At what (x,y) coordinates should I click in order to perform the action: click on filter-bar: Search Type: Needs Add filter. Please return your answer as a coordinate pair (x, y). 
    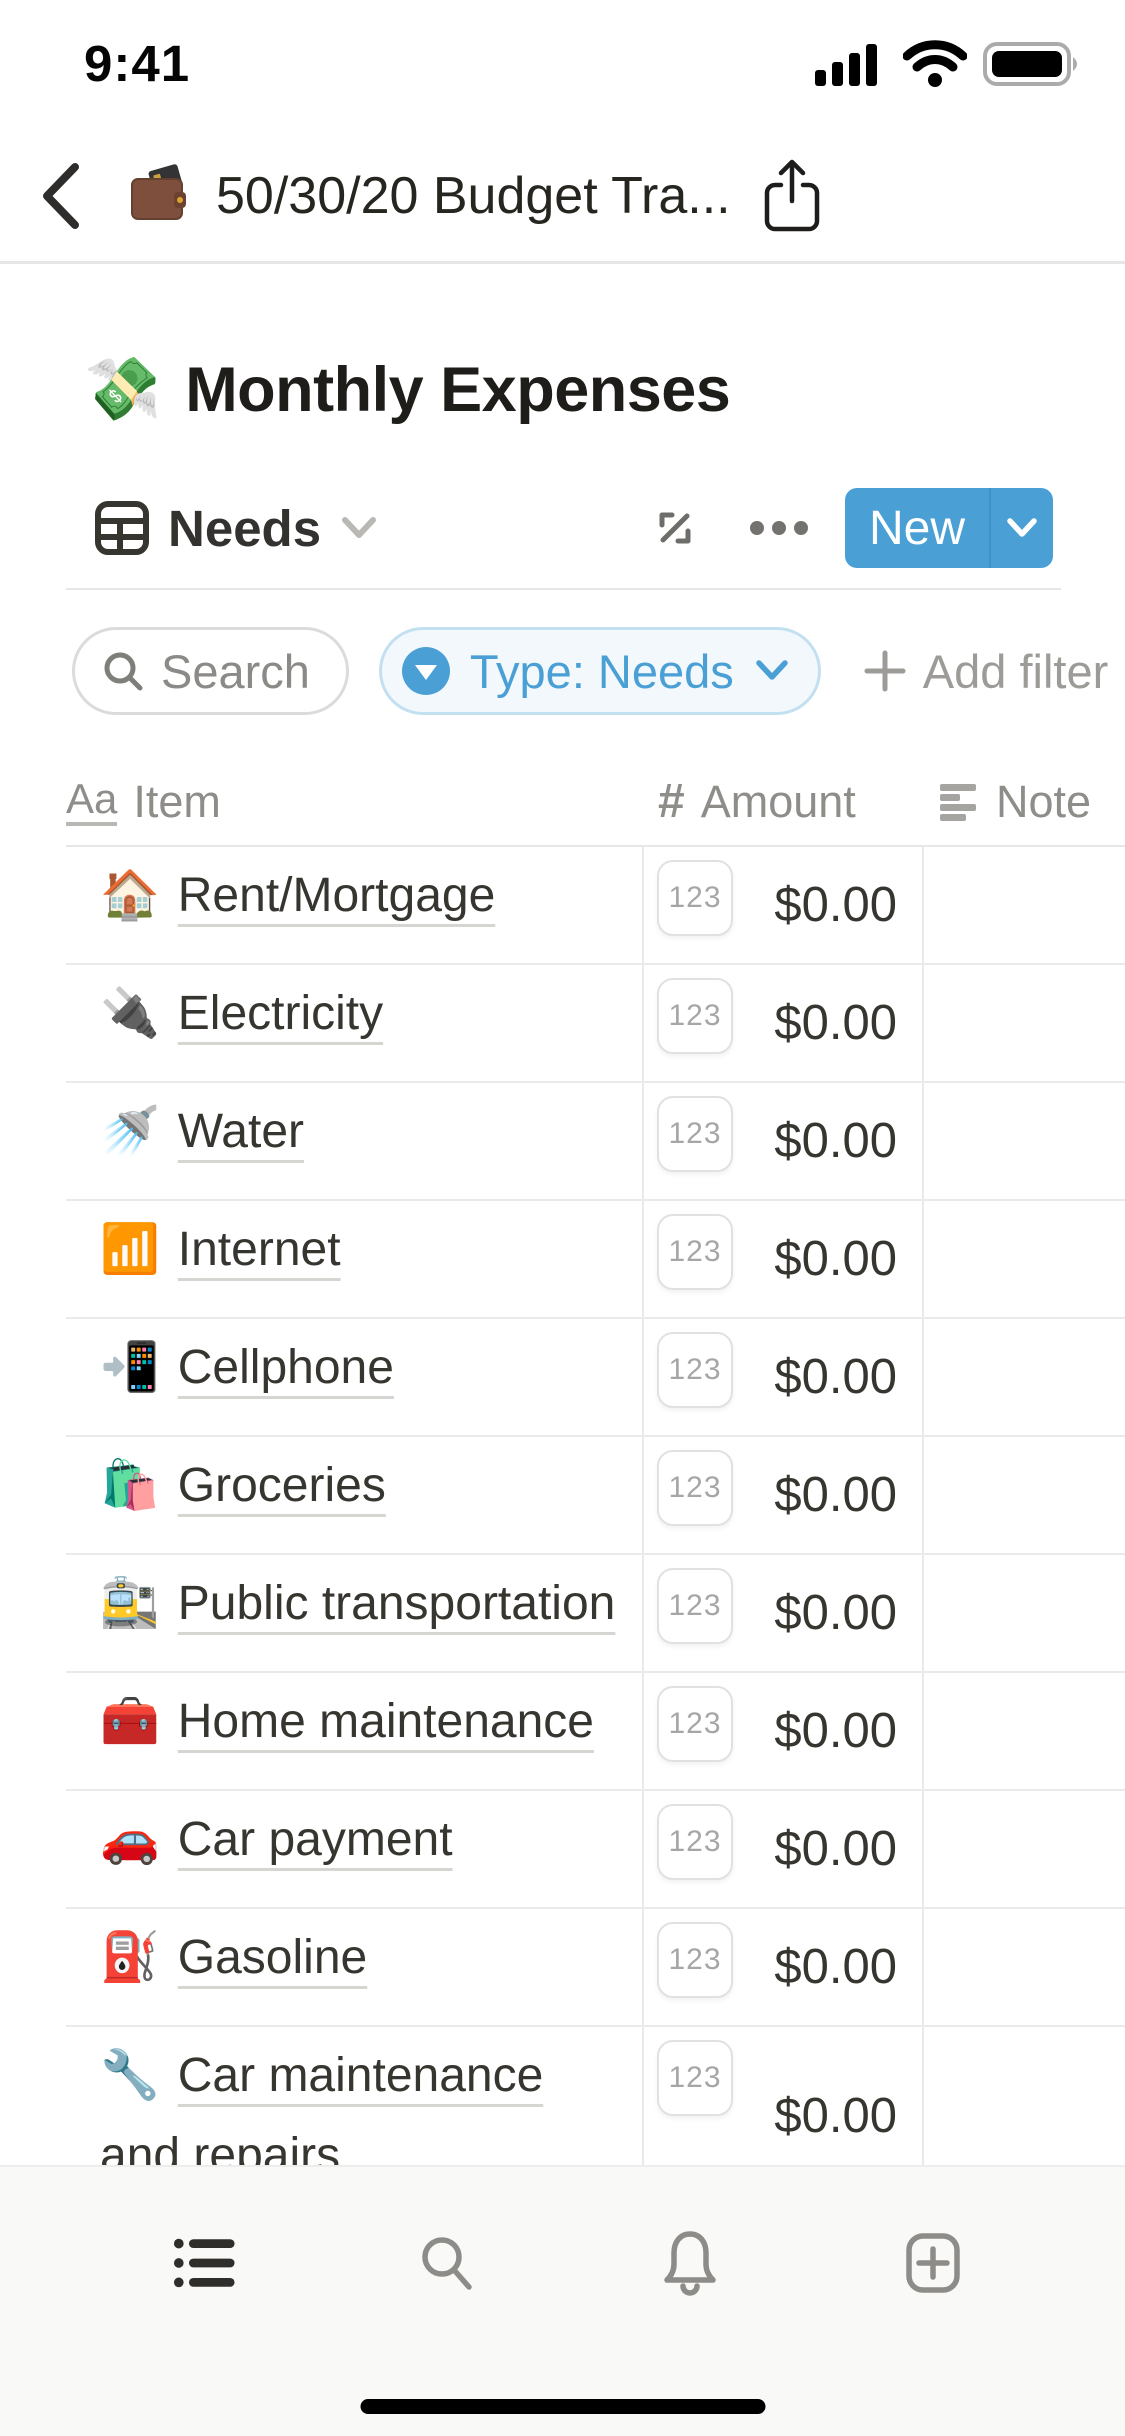
    Looking at the image, I should click on (598, 671).